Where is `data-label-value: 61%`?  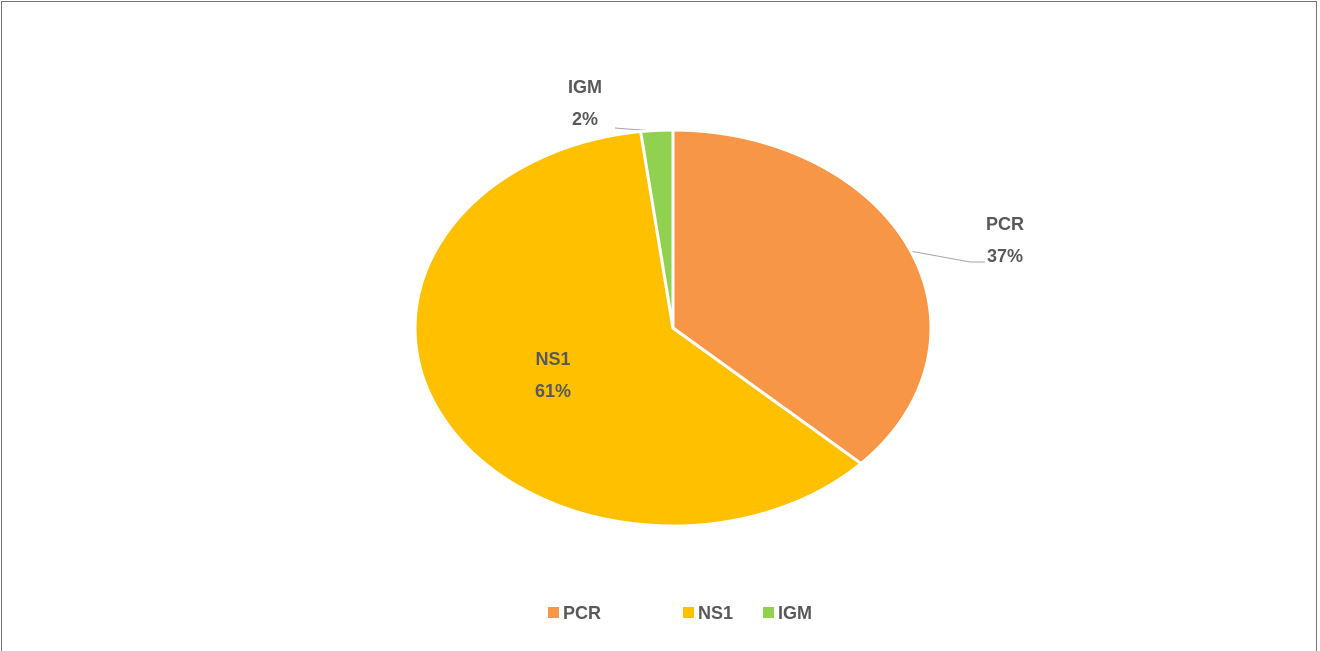 data-label-value: 61% is located at coordinates (553, 391).